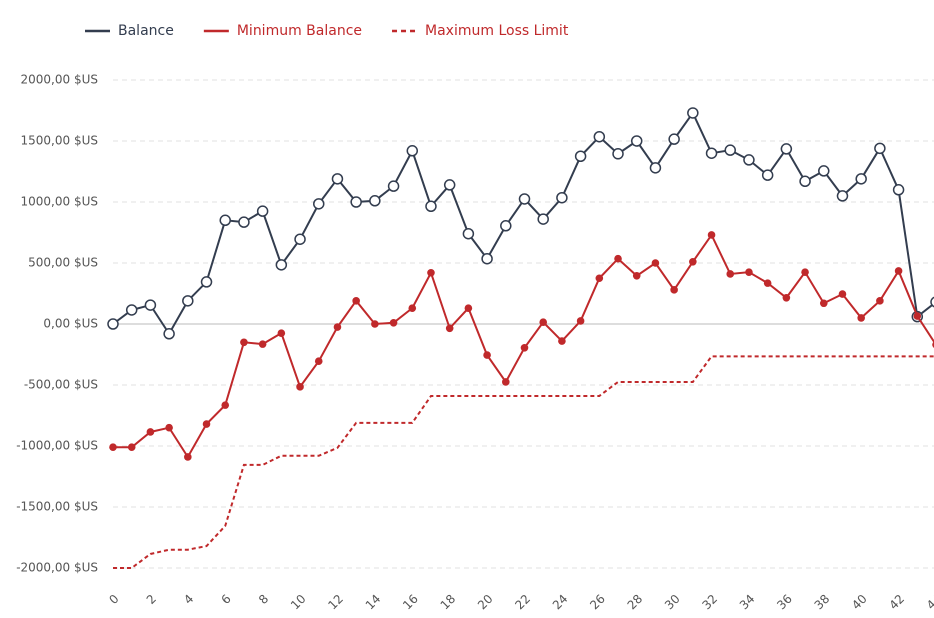  What do you see at coordinates (146, 31) in the screenshot?
I see `legend-label: Balance` at bounding box center [146, 31].